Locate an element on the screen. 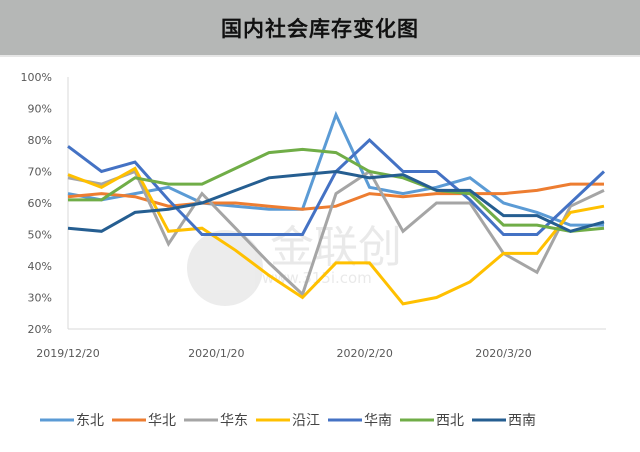  legend-item: 西北 is located at coordinates (432, 421).